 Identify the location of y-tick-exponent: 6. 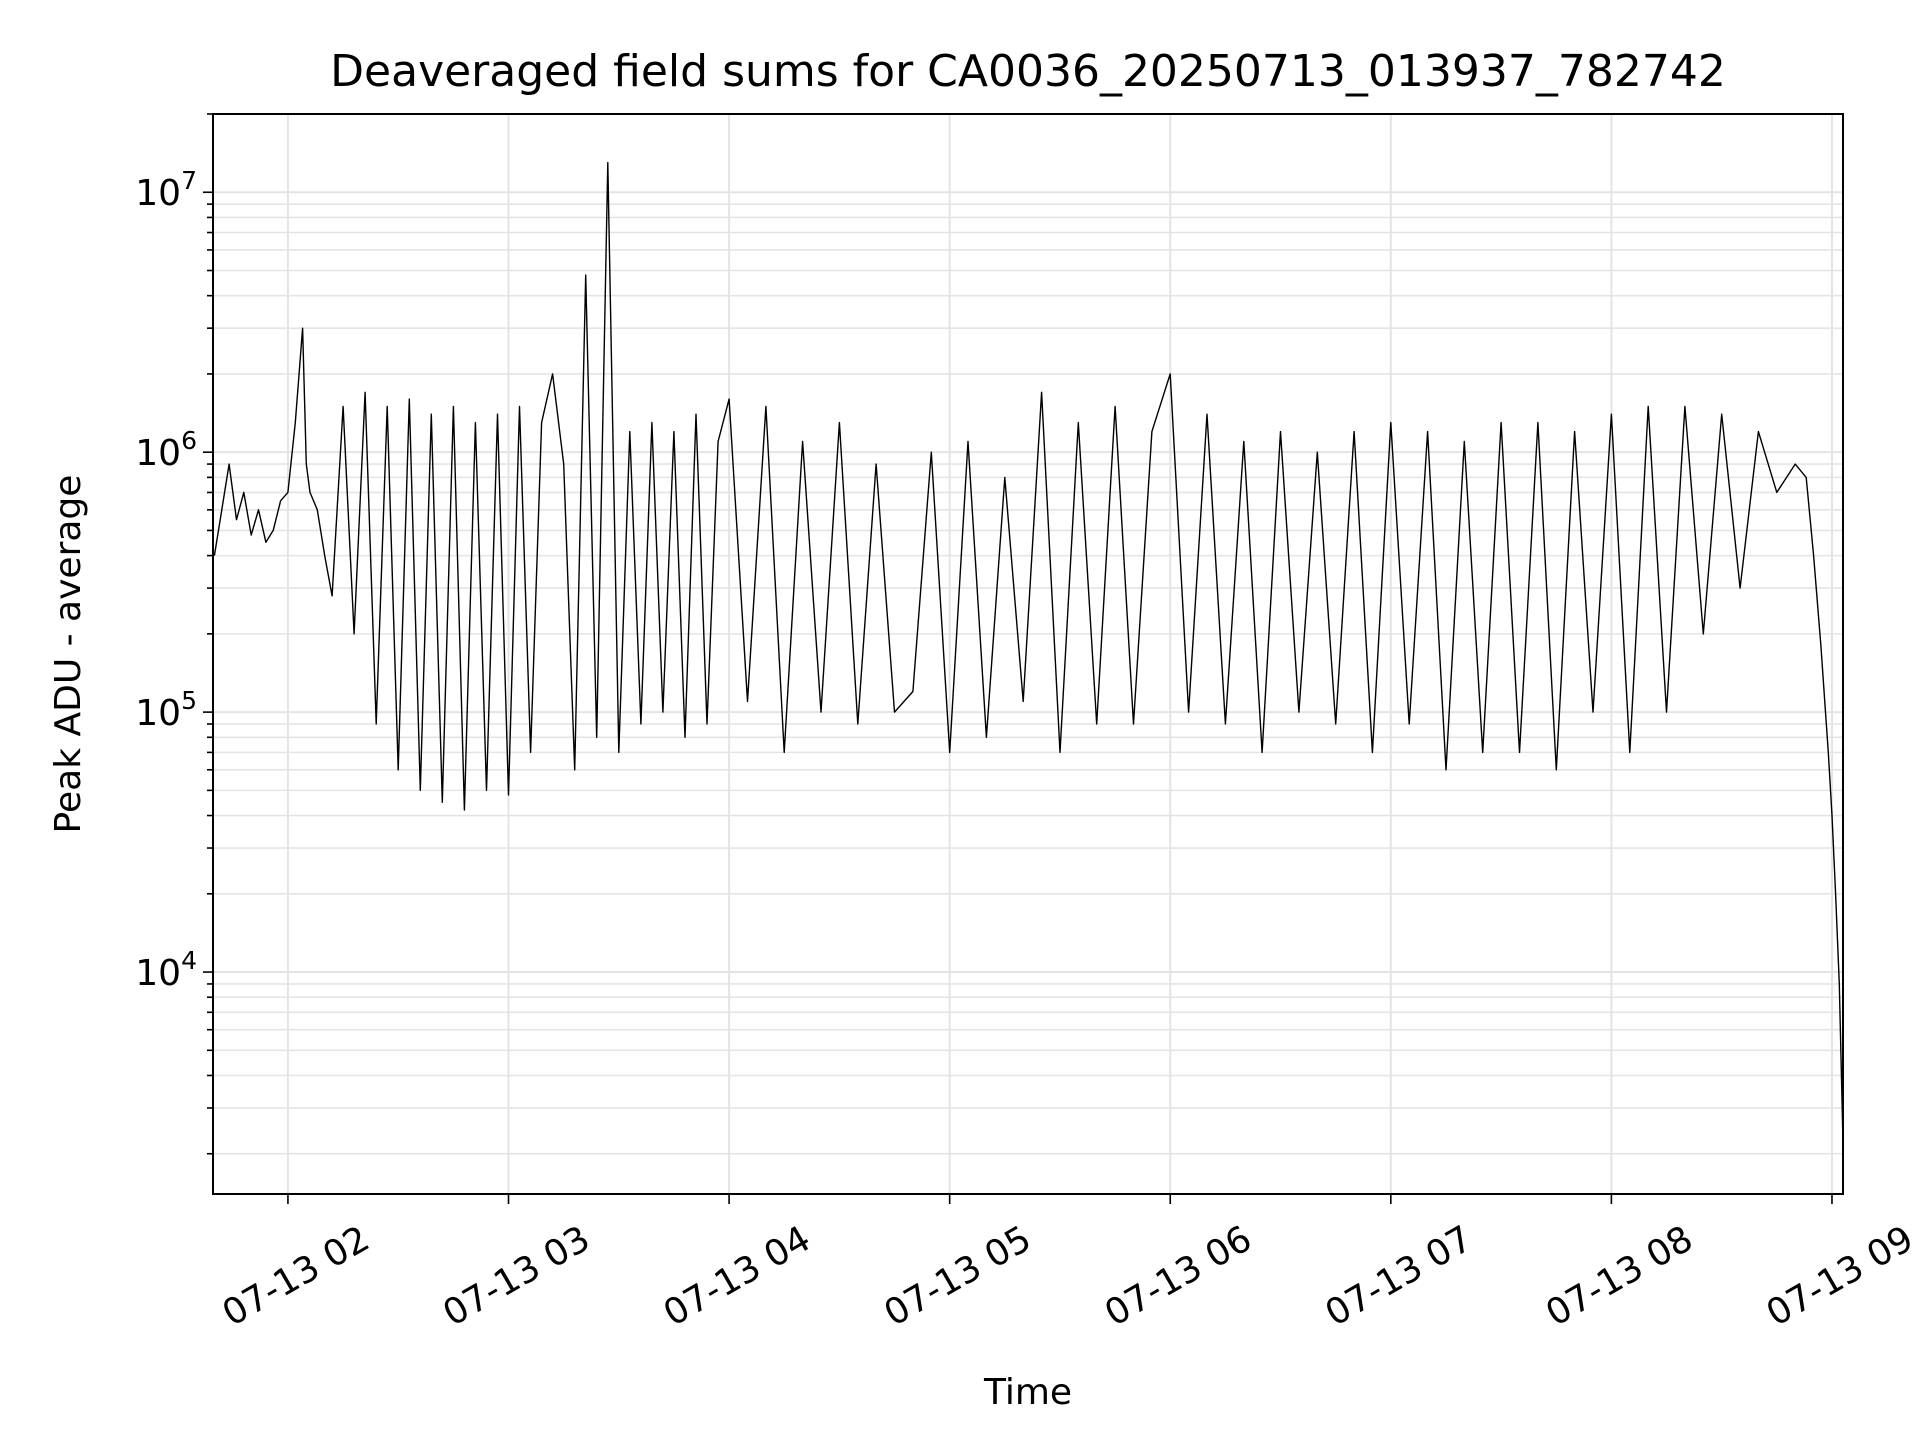
(189, 440).